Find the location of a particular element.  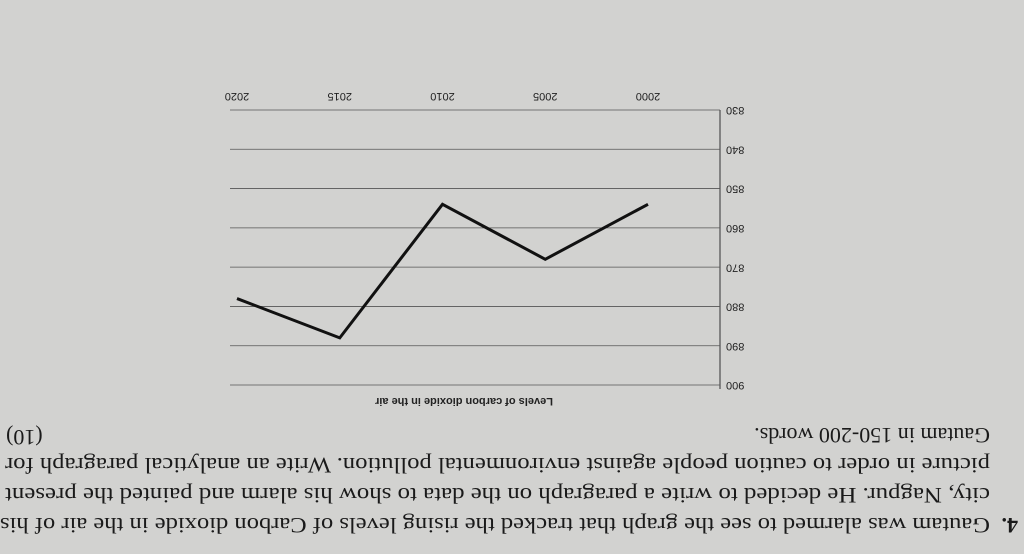

y-tick-label: 860 is located at coordinates (735, 228).